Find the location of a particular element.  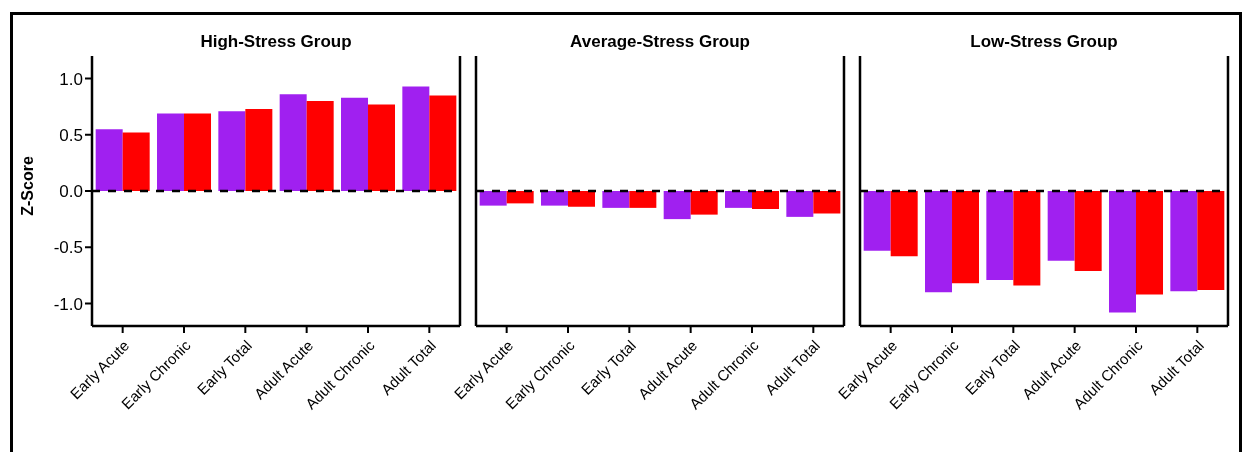

y-tick-label: 0.5 is located at coordinates (71, 135).